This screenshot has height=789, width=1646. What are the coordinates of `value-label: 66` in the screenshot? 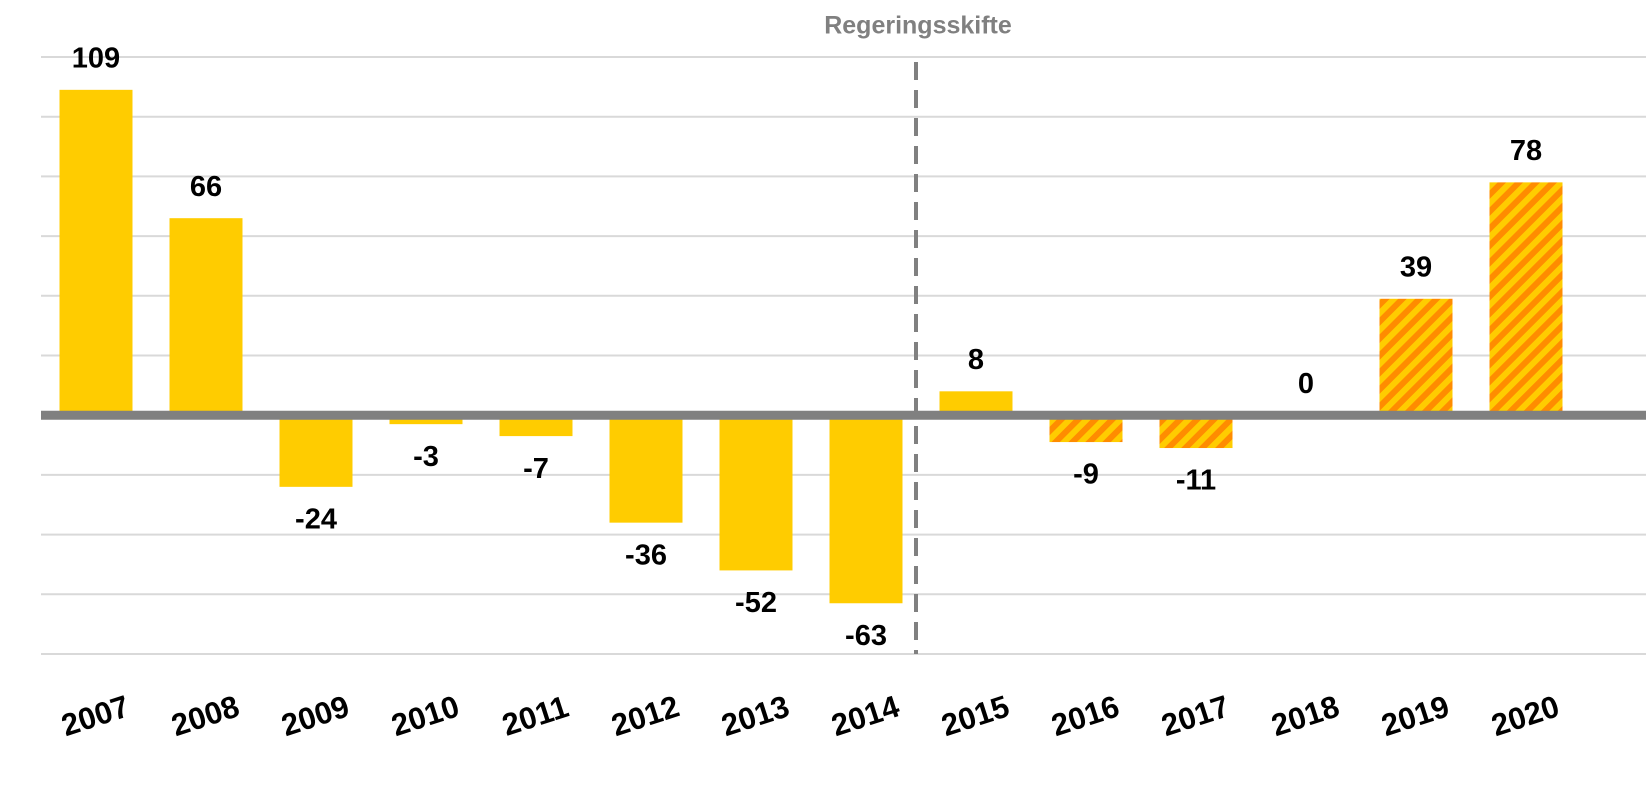 It's located at (206, 187).